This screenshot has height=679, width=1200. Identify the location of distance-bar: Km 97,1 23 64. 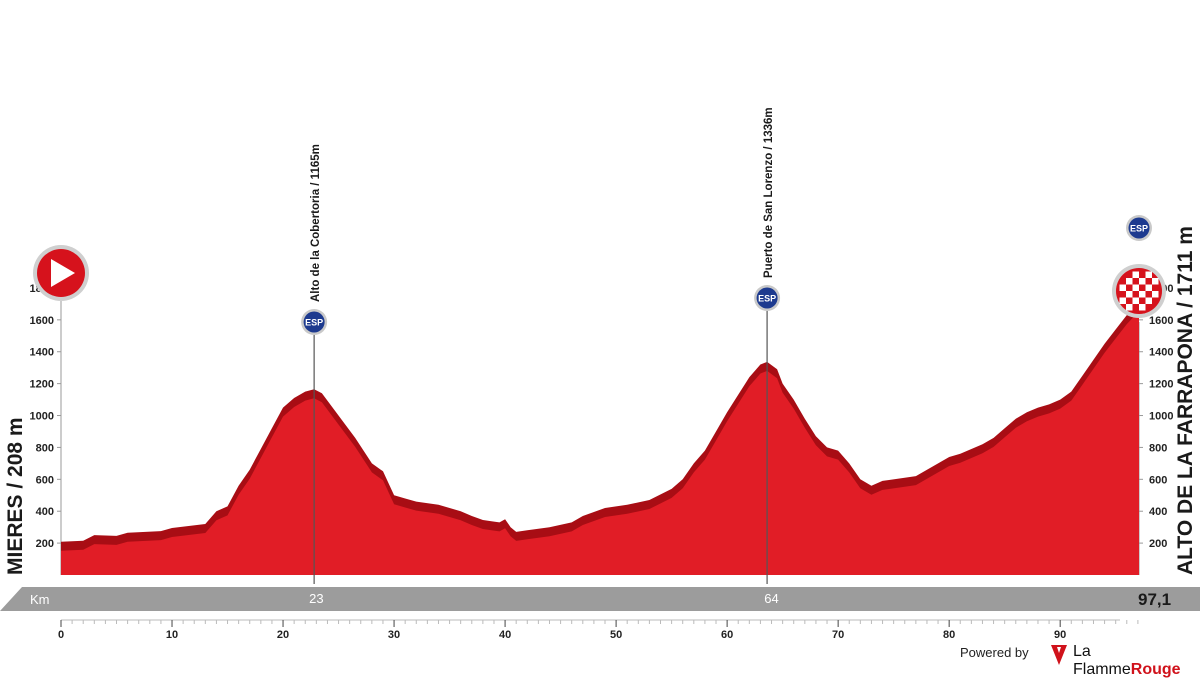
(600, 599).